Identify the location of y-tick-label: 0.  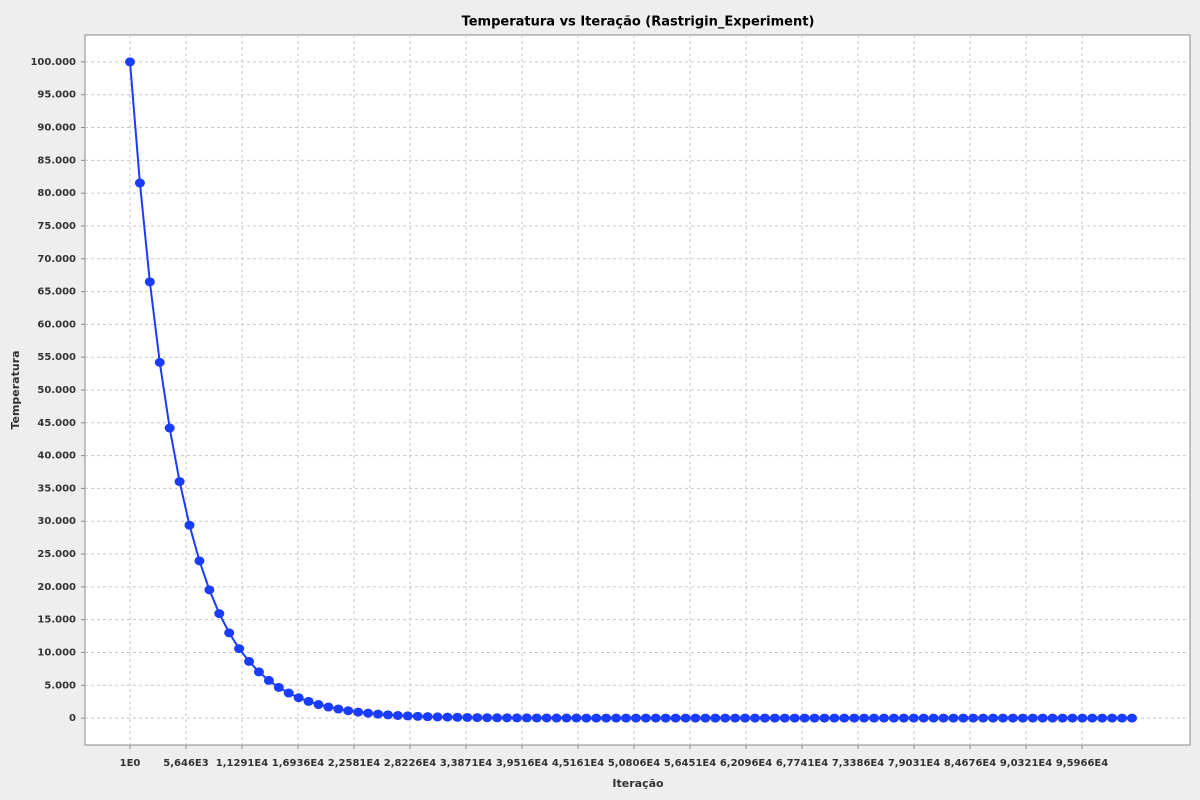
(72, 718).